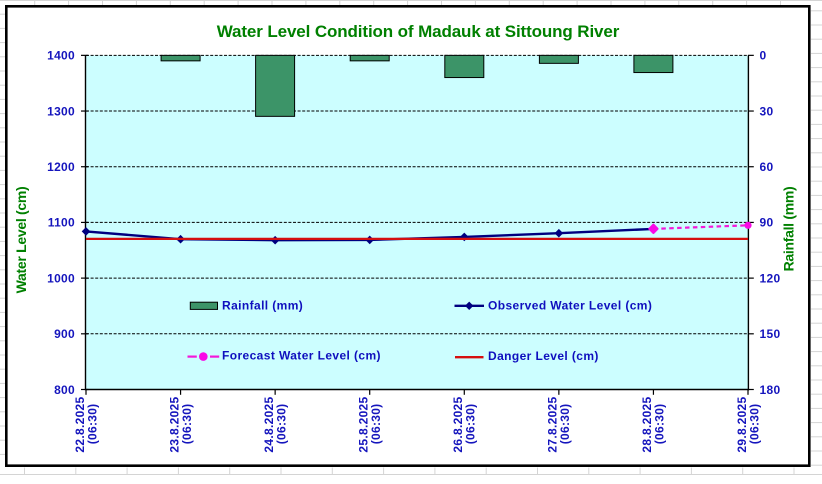 This screenshot has height=484, width=822. Describe the element at coordinates (64, 390) in the screenshot. I see `svg-text: 800` at that location.